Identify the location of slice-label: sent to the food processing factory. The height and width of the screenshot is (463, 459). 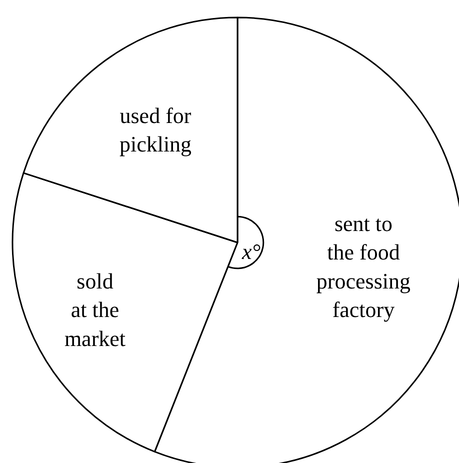
(363, 266).